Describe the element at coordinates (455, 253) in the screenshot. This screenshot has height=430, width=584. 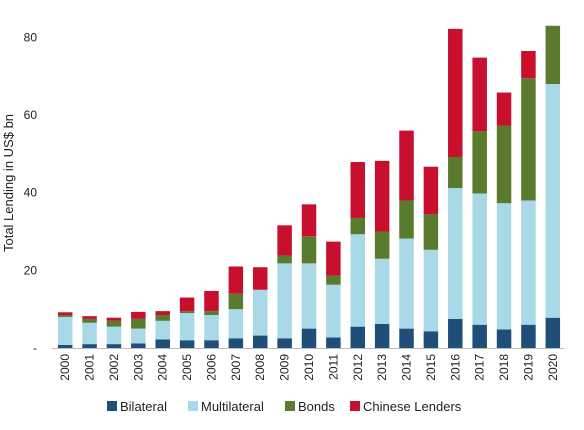
I see `bar-multilateral-2016` at that location.